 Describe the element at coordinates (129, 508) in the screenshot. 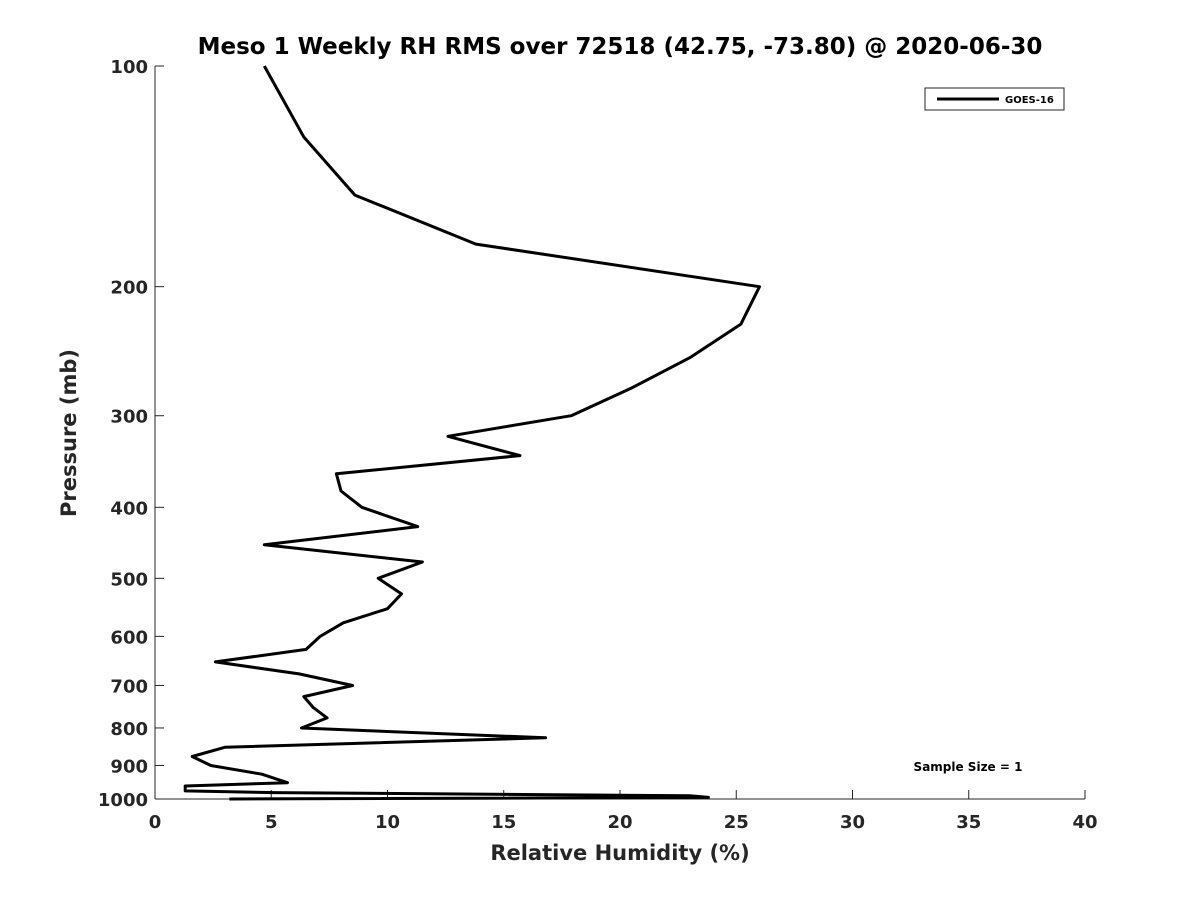

I see `y-tick-label: 400` at that location.